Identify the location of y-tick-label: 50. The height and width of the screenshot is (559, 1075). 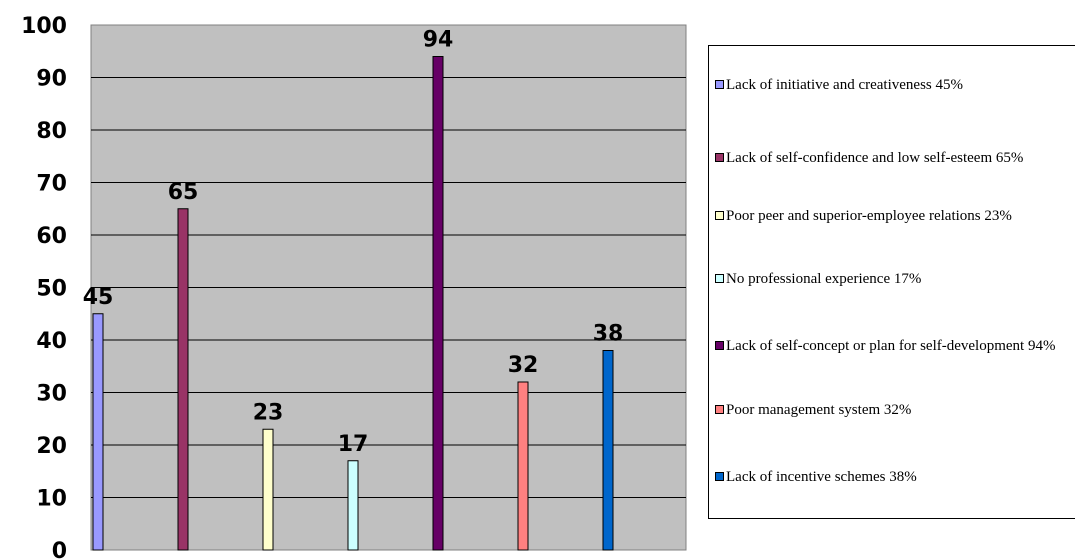
(51, 289).